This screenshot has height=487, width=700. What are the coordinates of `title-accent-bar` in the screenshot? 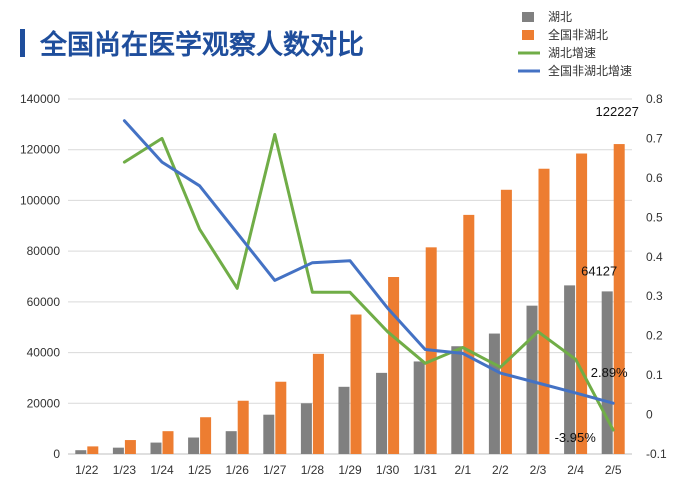 It's located at (22, 43).